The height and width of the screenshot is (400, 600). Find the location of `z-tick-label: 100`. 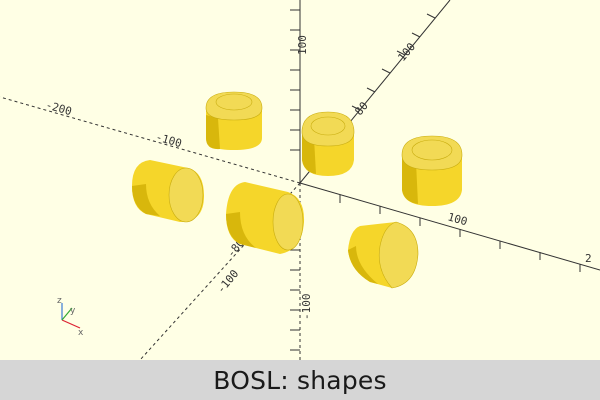

z-tick-label: 100 is located at coordinates (302, 45).